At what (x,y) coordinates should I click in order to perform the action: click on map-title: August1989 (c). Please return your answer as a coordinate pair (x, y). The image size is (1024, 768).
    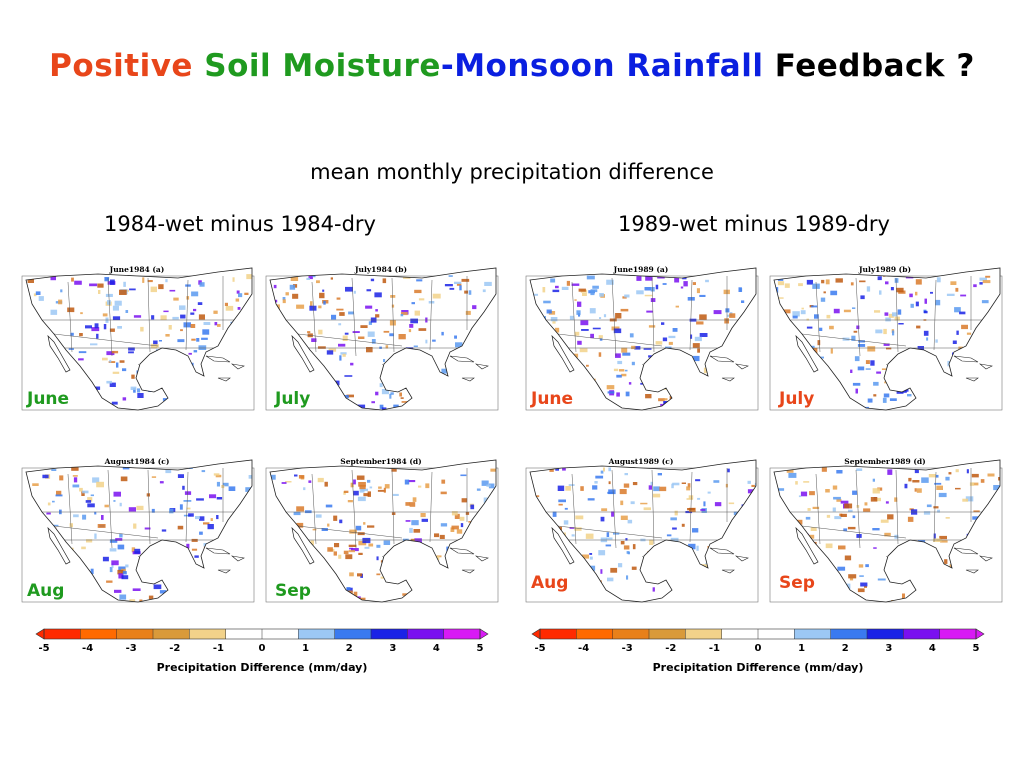
    Looking at the image, I should click on (641, 461).